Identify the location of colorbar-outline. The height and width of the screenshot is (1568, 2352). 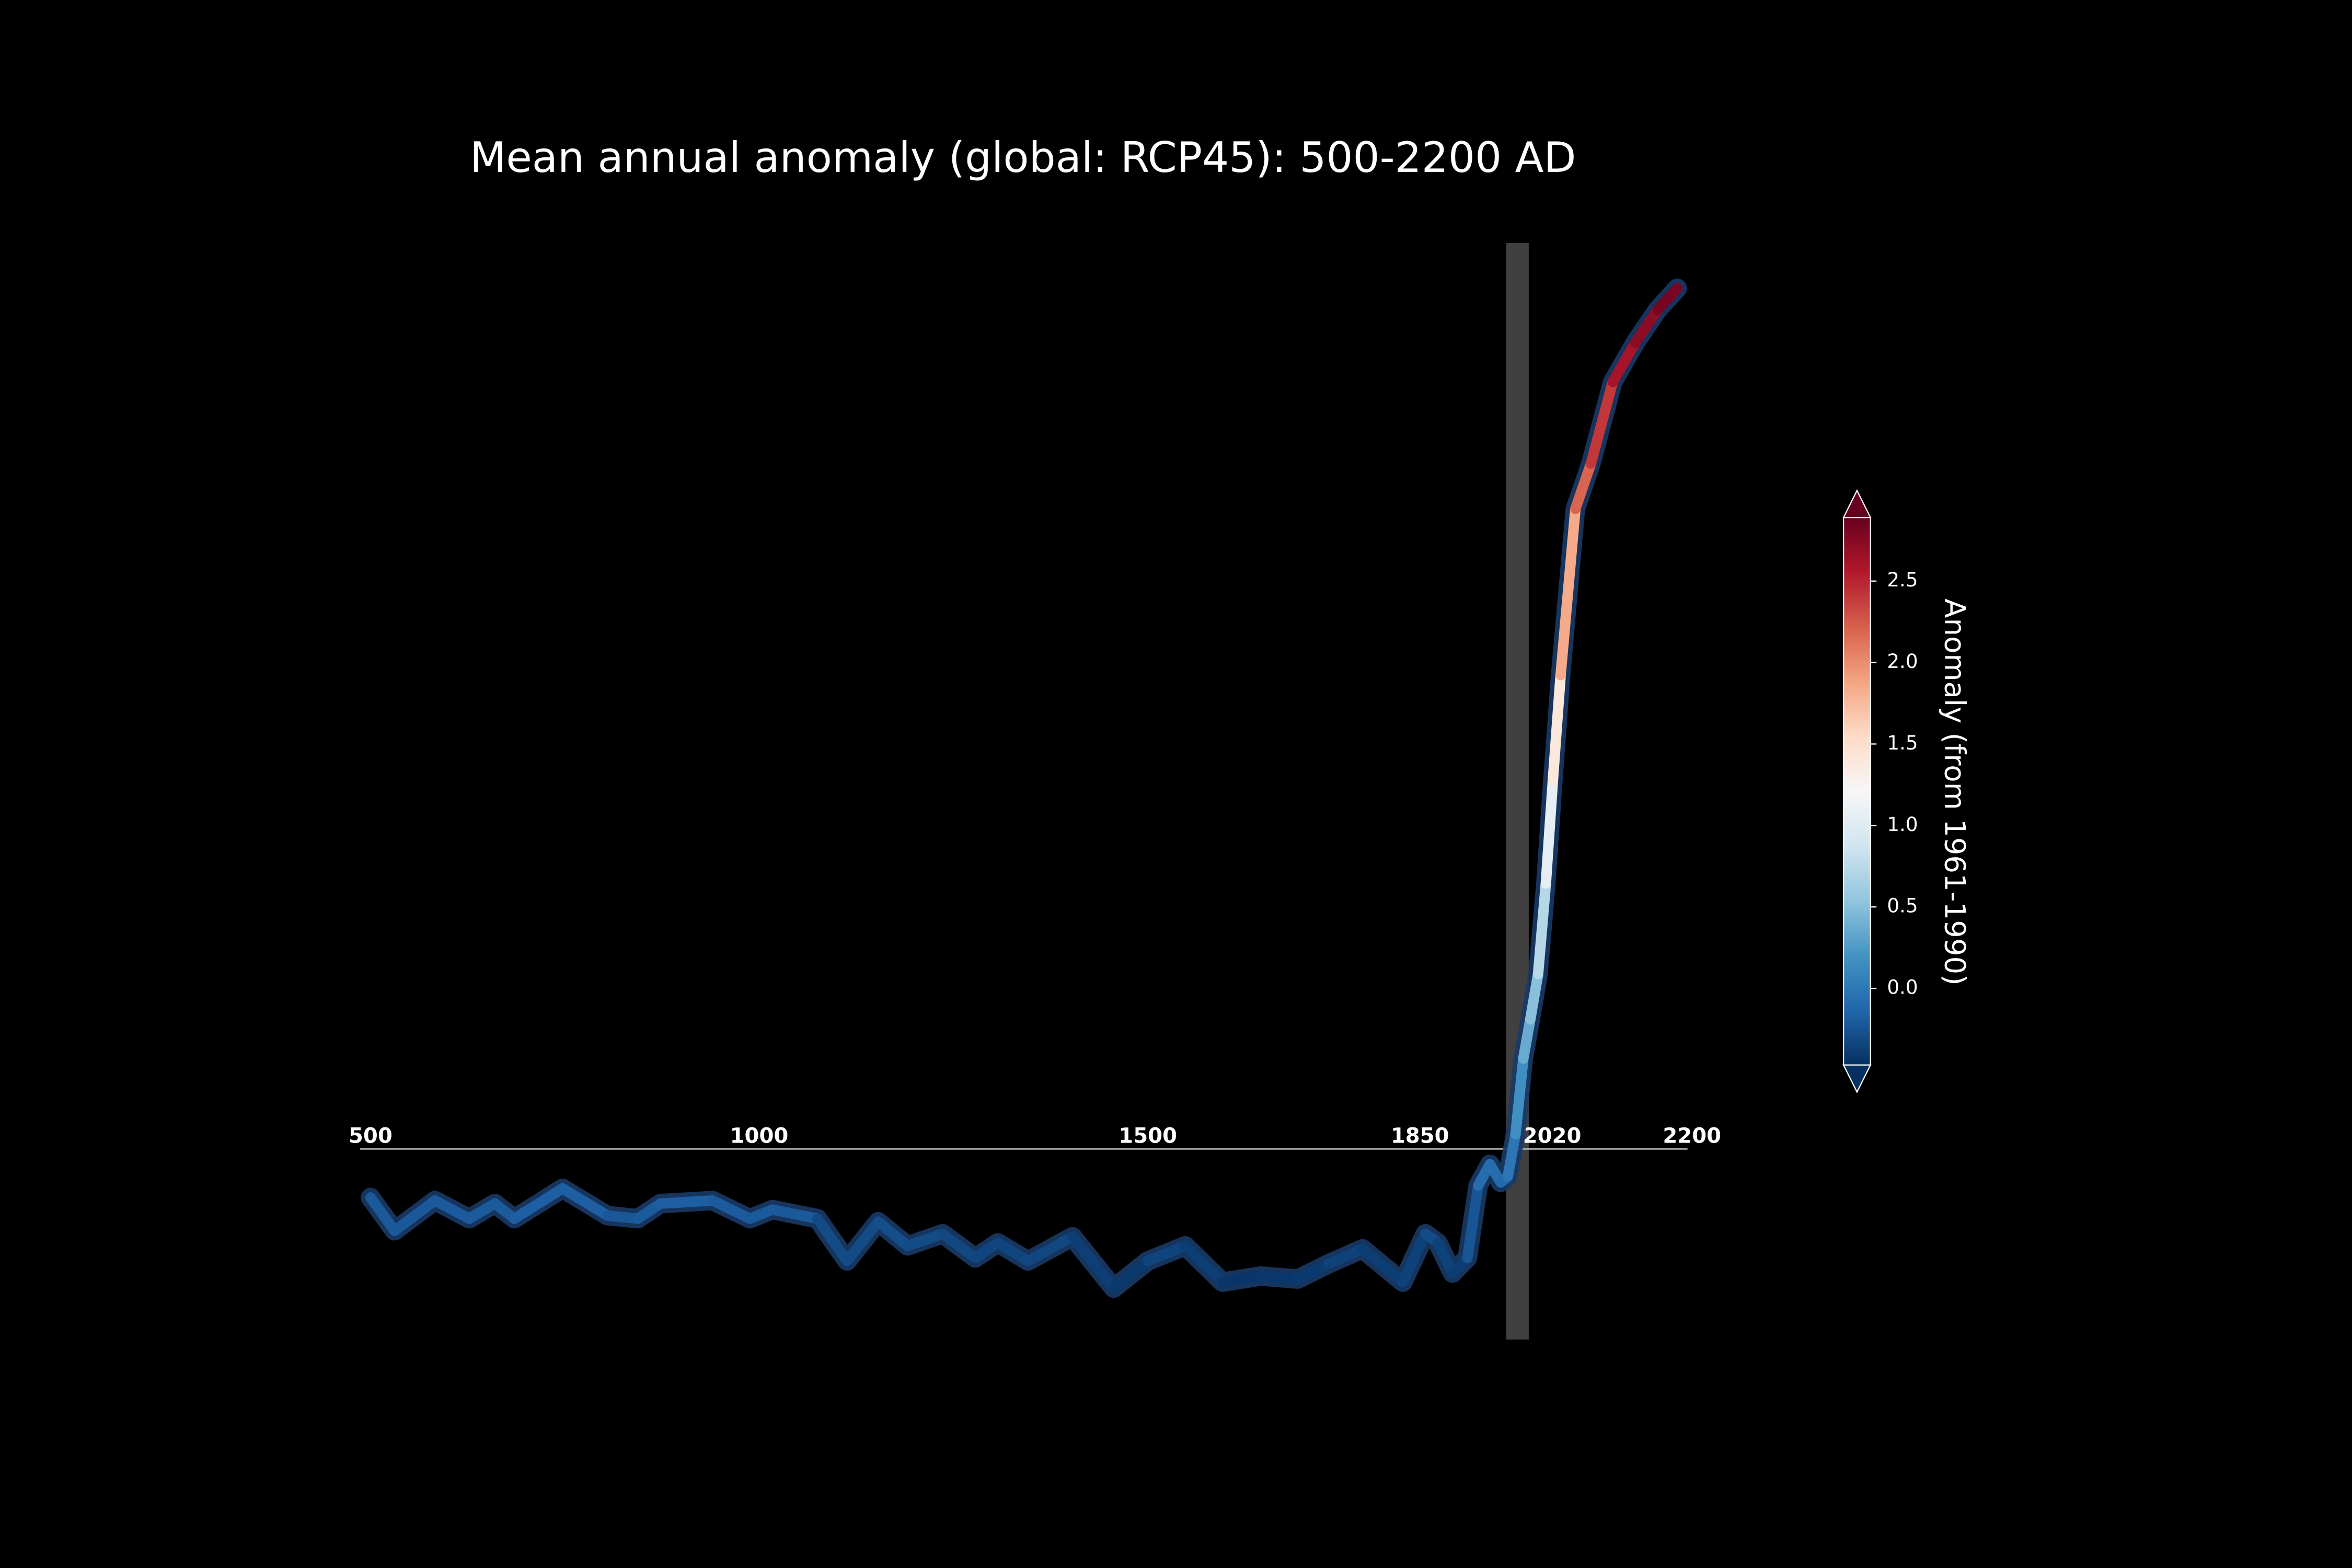
(1856, 791).